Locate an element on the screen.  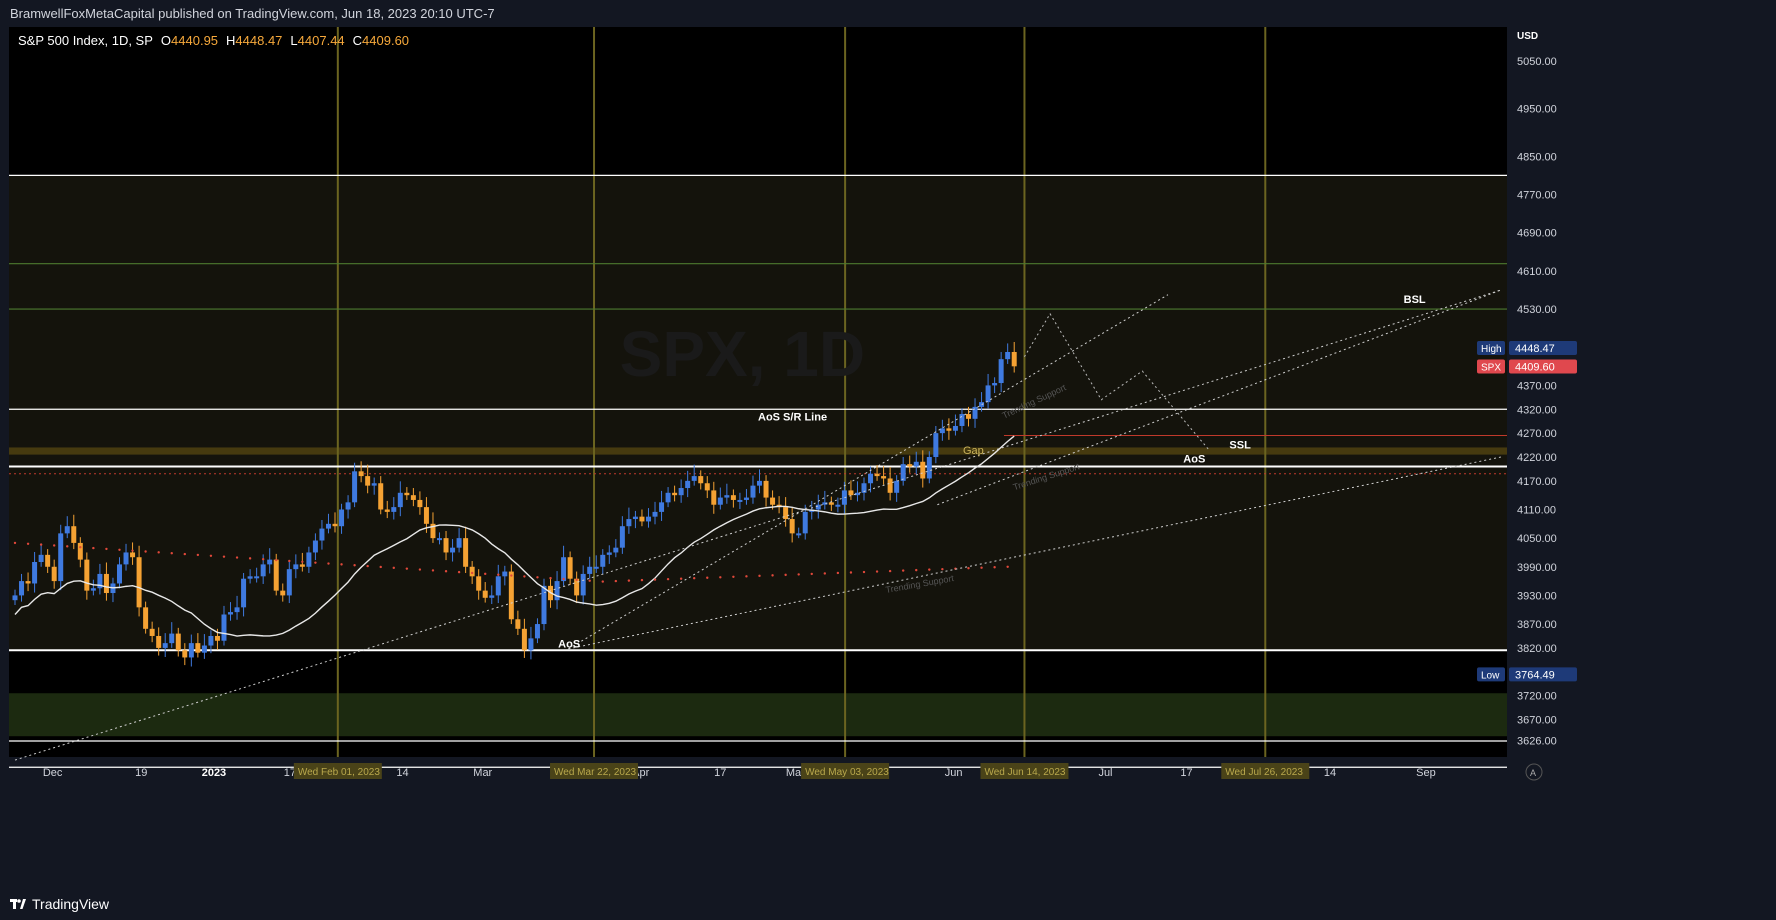
high-tag-value: 4448.47 is located at coordinates (1535, 349).